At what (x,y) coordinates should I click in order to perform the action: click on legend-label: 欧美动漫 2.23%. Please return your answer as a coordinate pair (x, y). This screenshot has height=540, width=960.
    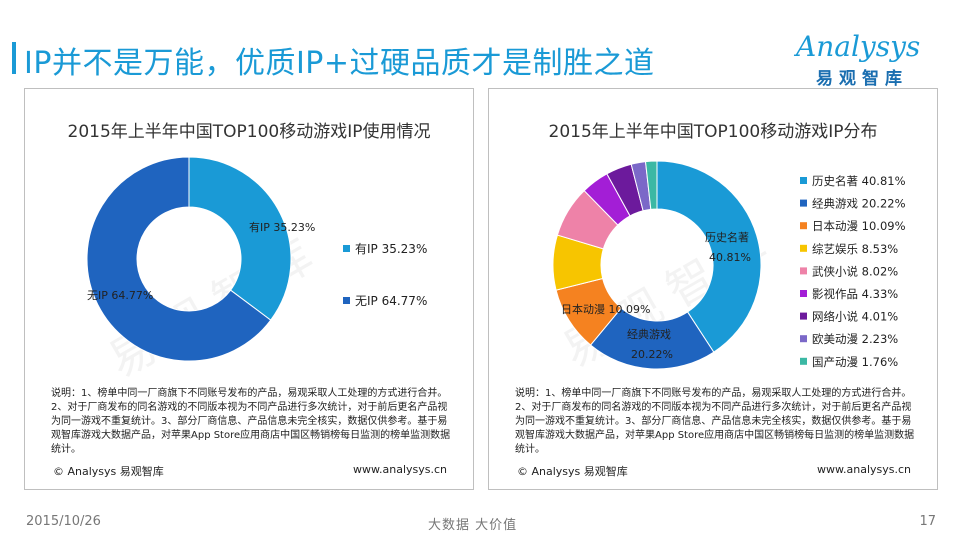
    Looking at the image, I should click on (855, 339).